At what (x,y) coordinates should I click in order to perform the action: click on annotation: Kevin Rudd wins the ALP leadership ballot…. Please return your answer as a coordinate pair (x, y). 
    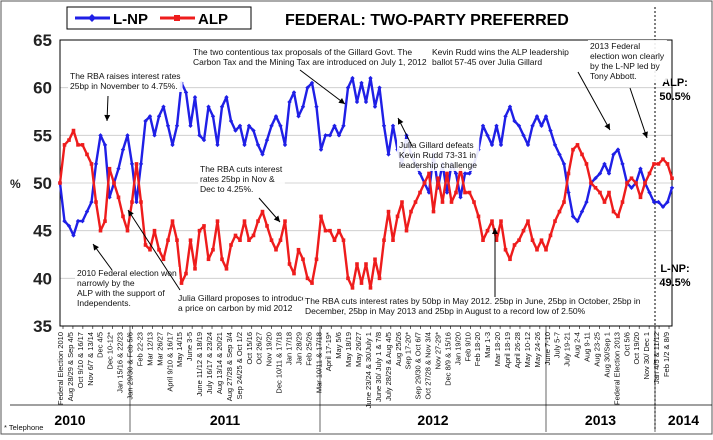
    Looking at the image, I should click on (520, 88).